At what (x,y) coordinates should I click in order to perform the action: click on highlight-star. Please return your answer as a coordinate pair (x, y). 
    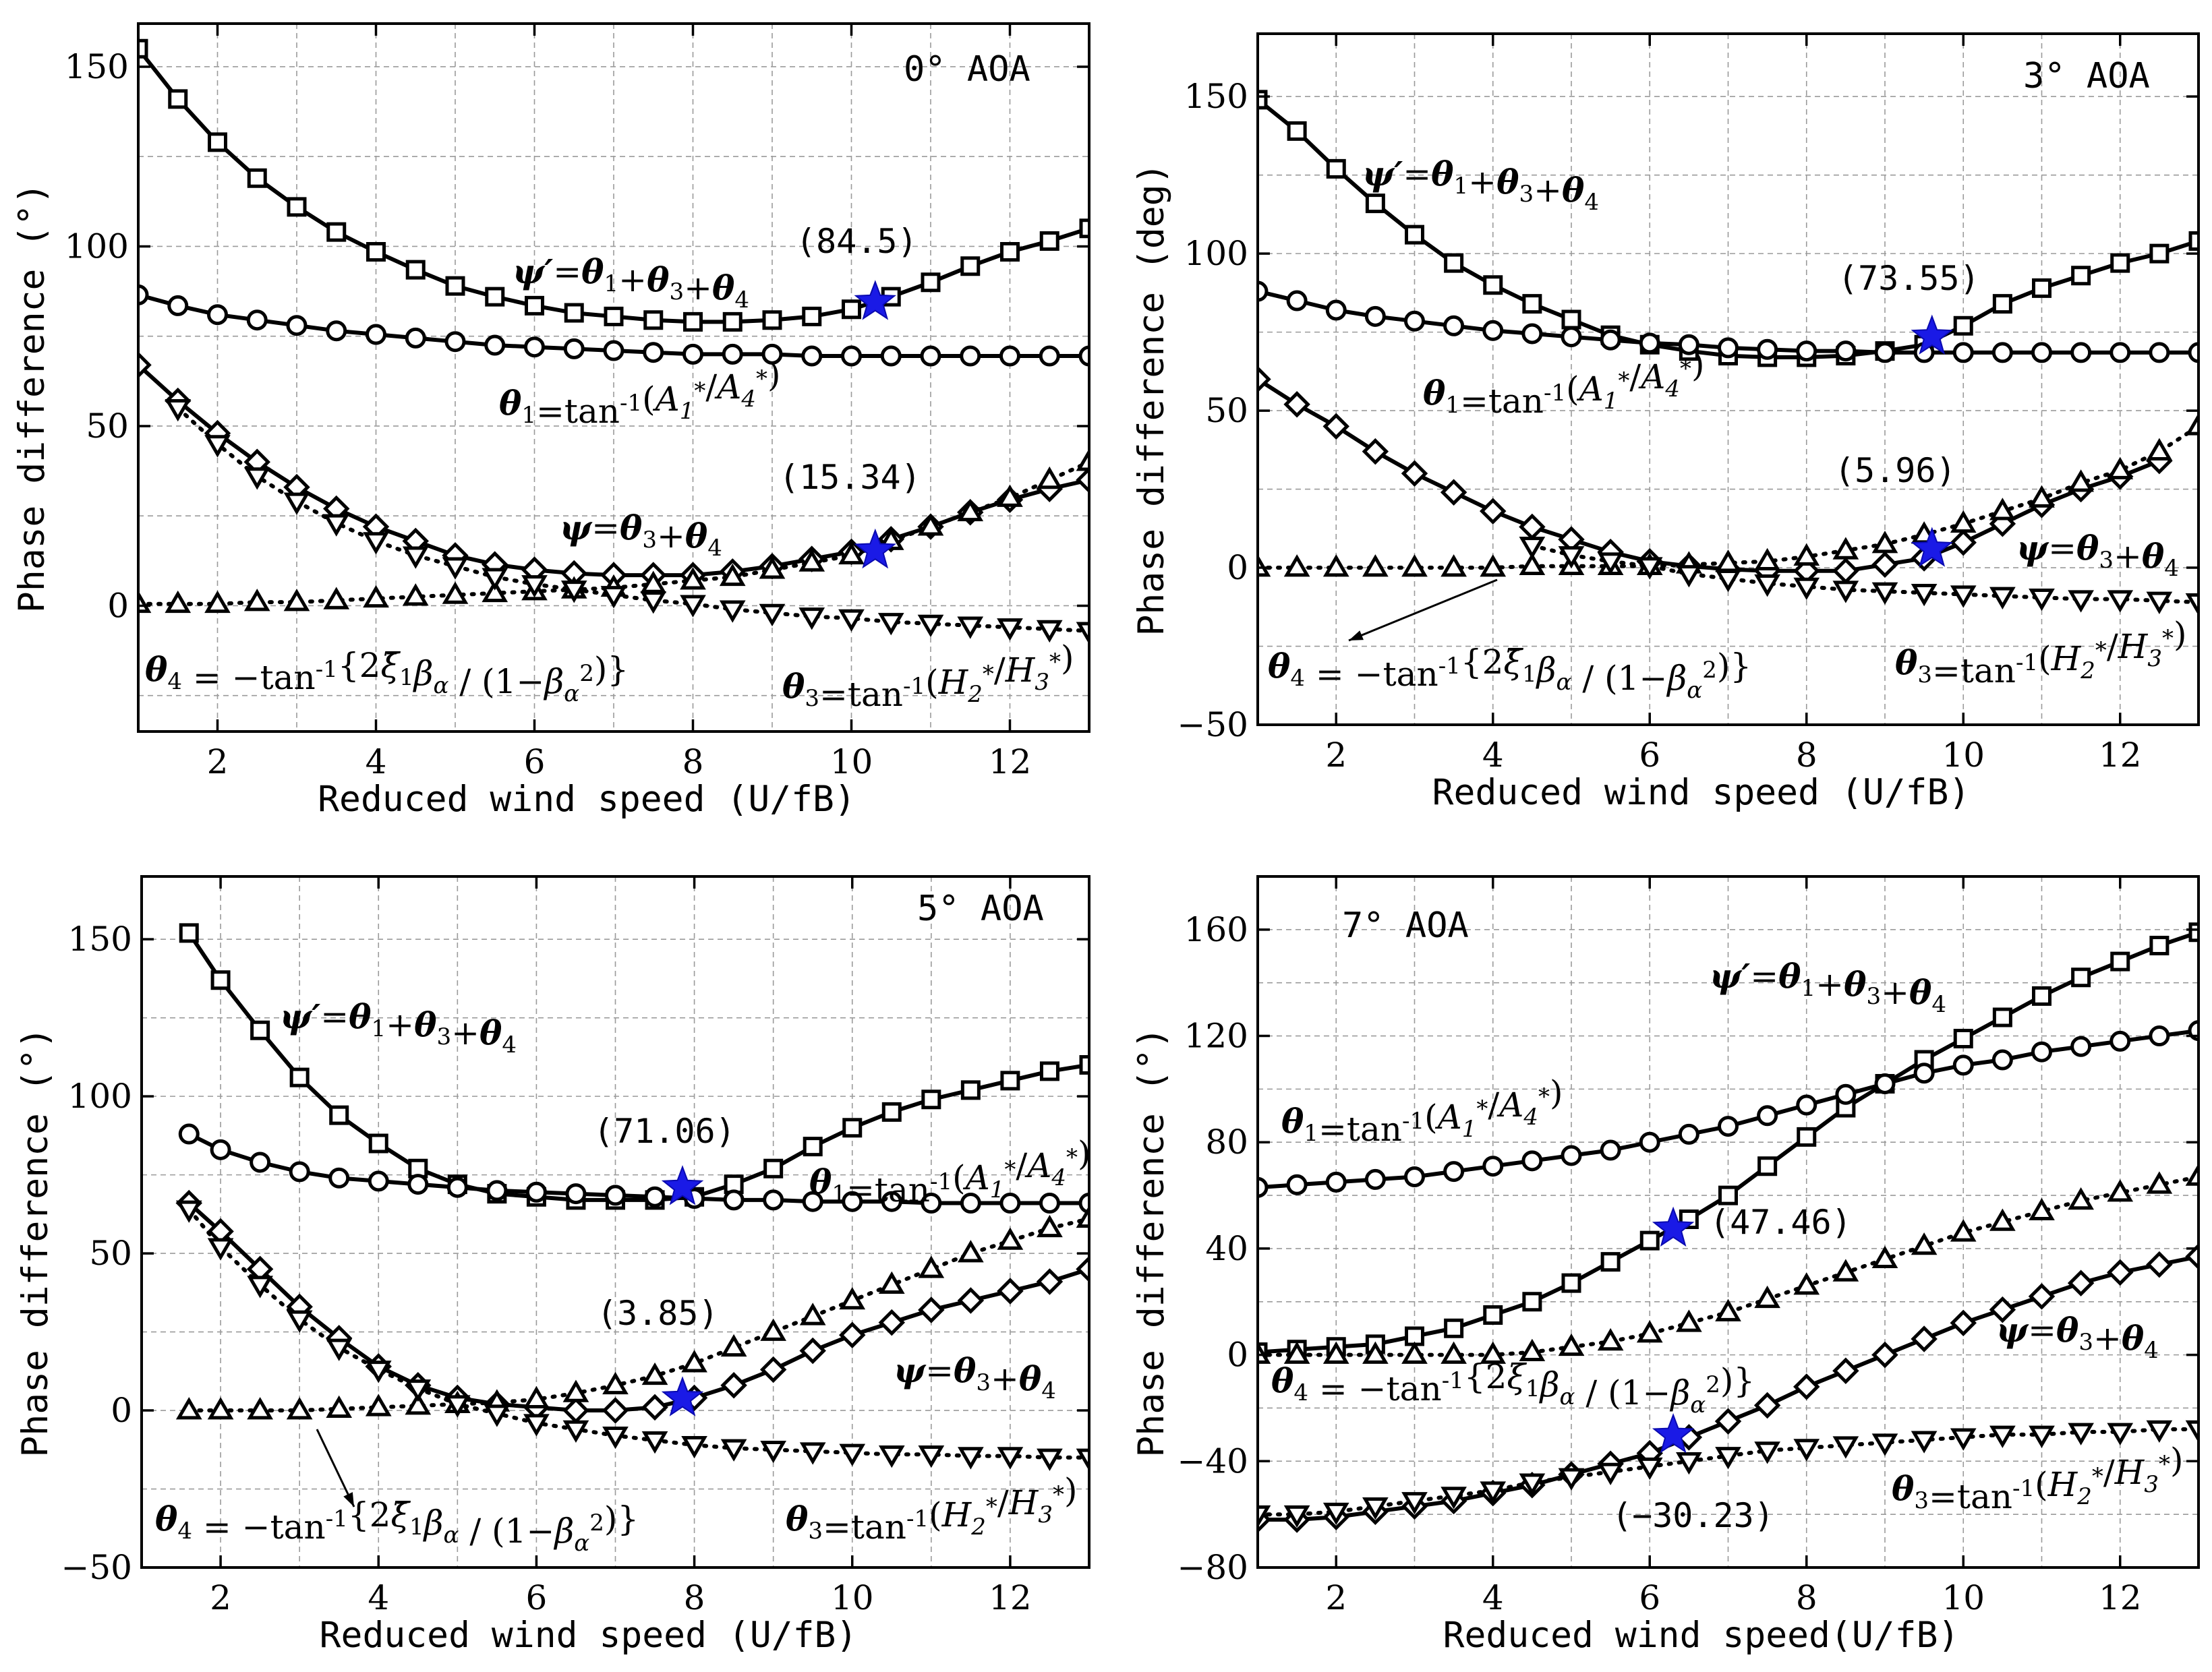
    Looking at the image, I should click on (1673, 1226).